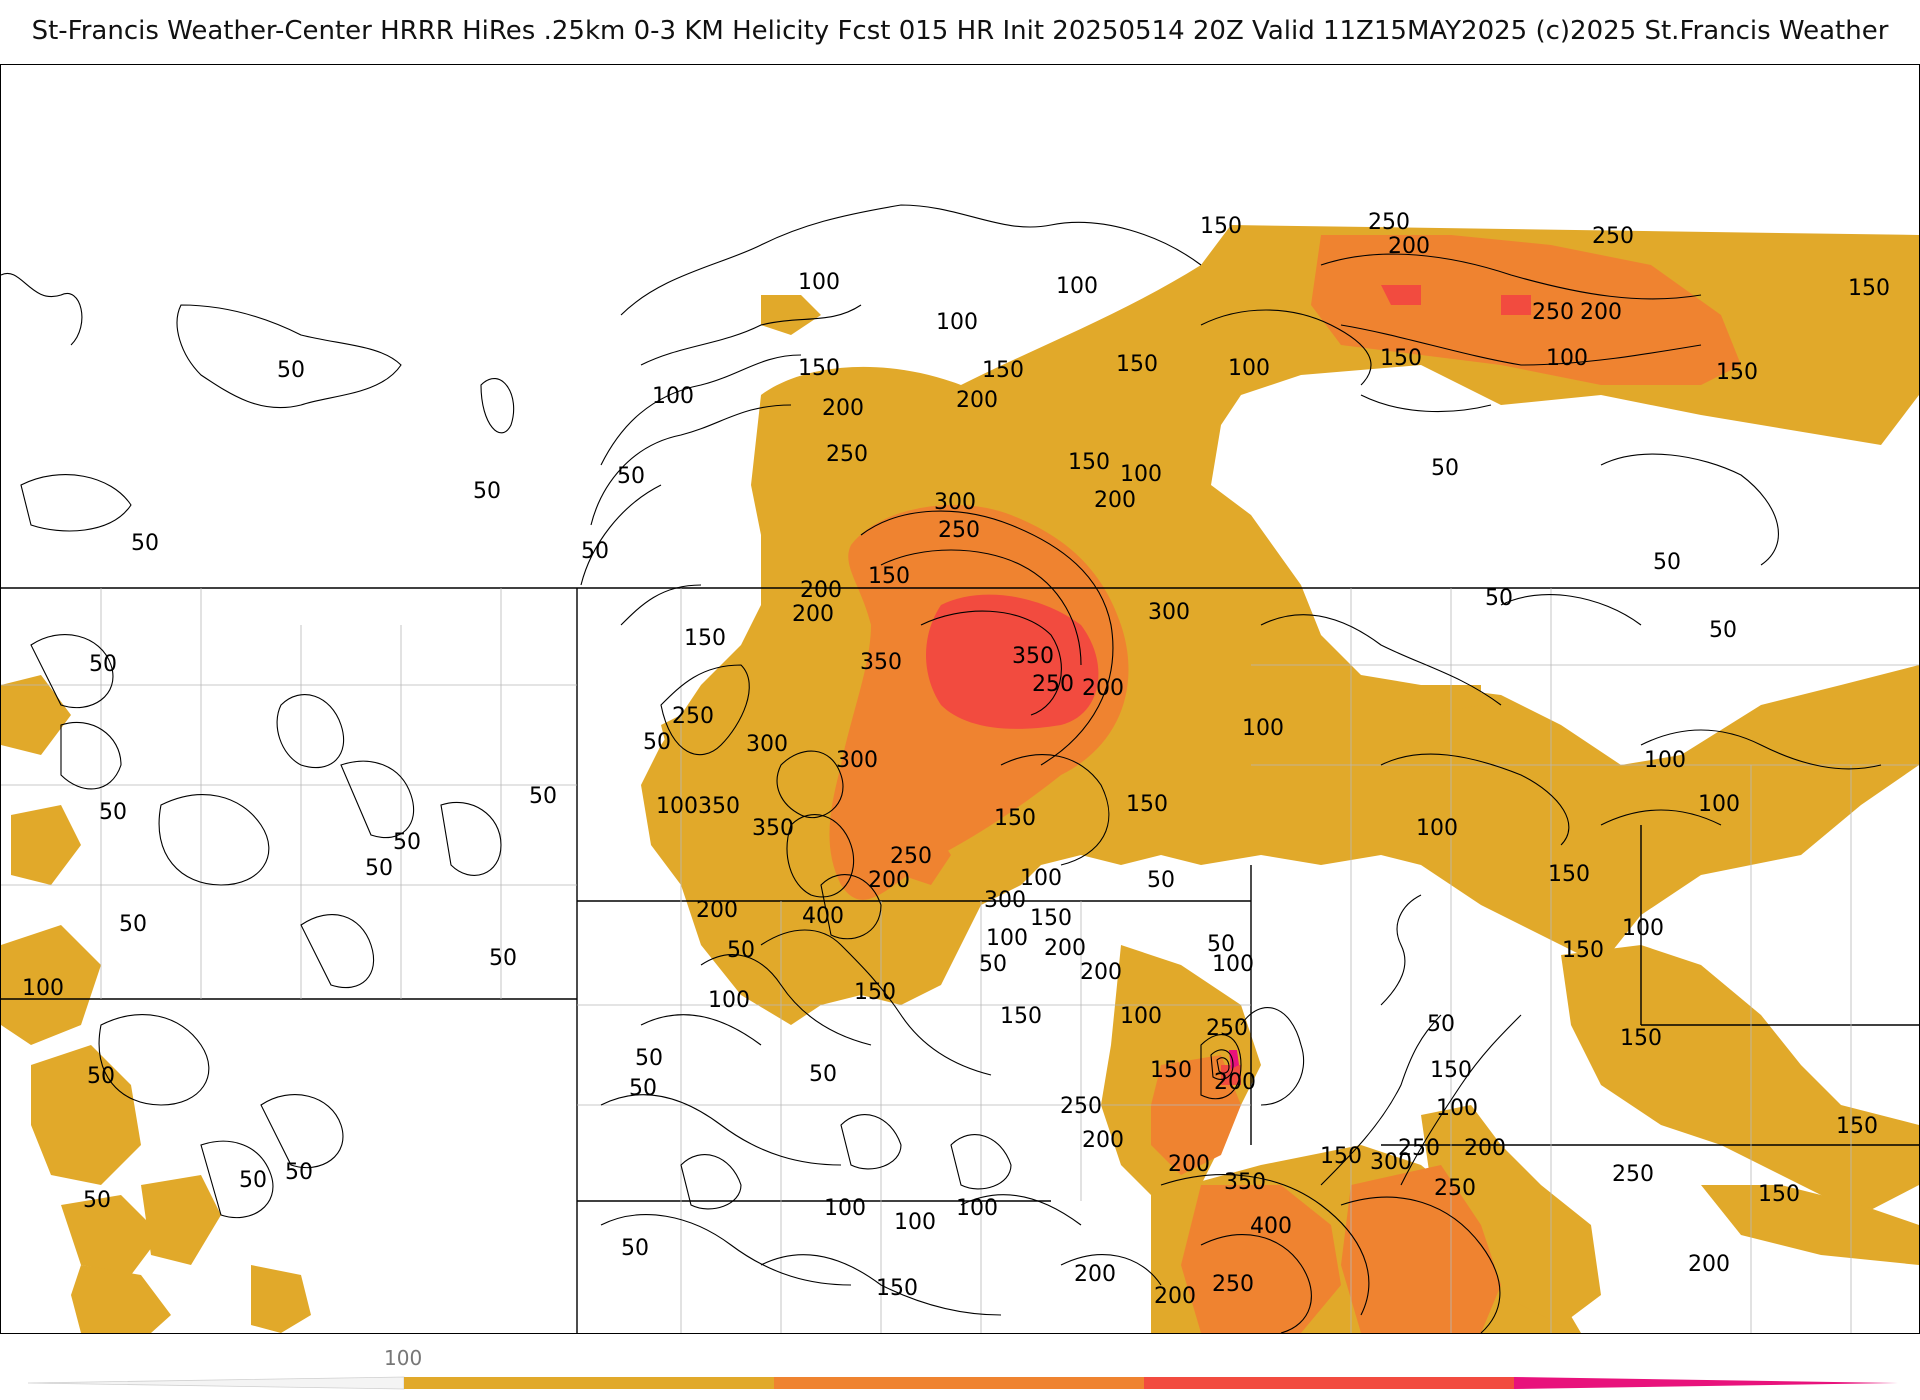 The height and width of the screenshot is (1400, 1920). What do you see at coordinates (403, 1358) in the screenshot?
I see `colorbar-tick-label: 100` at bounding box center [403, 1358].